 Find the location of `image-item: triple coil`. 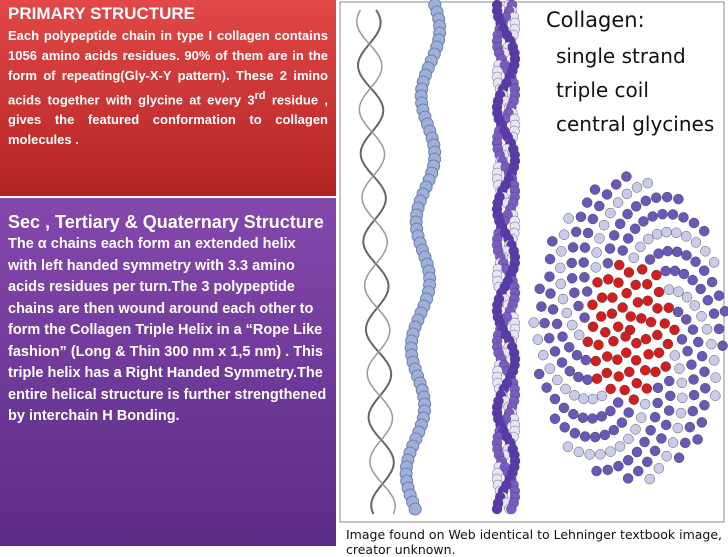

image-item: triple coil is located at coordinates (602, 90).